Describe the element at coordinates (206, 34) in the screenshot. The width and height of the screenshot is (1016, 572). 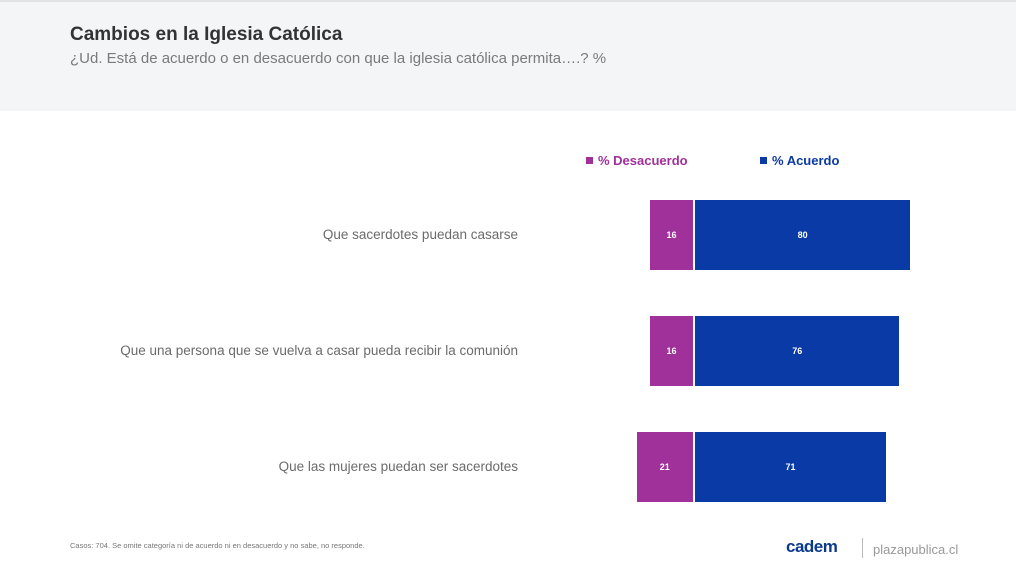
I see `page-title: Cambios en la Iglesia Católica` at that location.